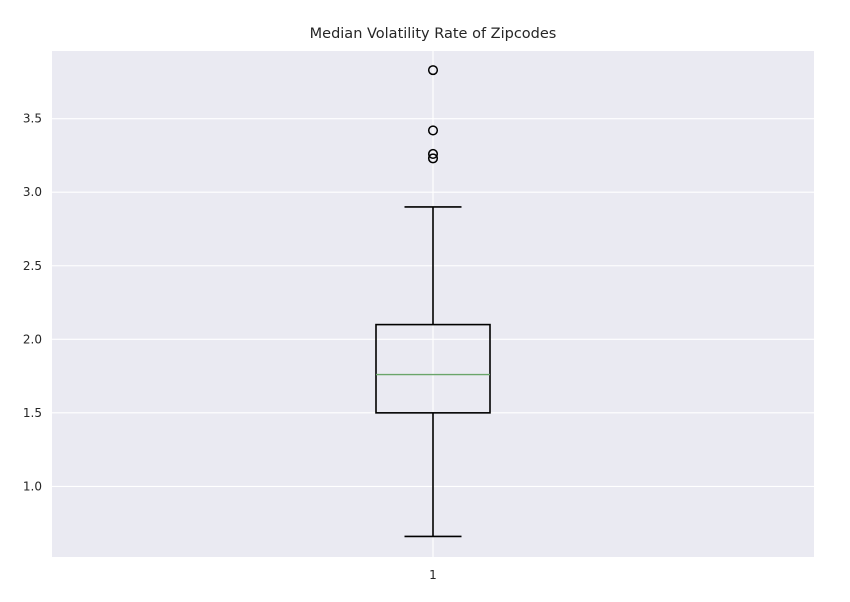  What do you see at coordinates (32, 119) in the screenshot?
I see `y-tick-label: 3.5` at bounding box center [32, 119].